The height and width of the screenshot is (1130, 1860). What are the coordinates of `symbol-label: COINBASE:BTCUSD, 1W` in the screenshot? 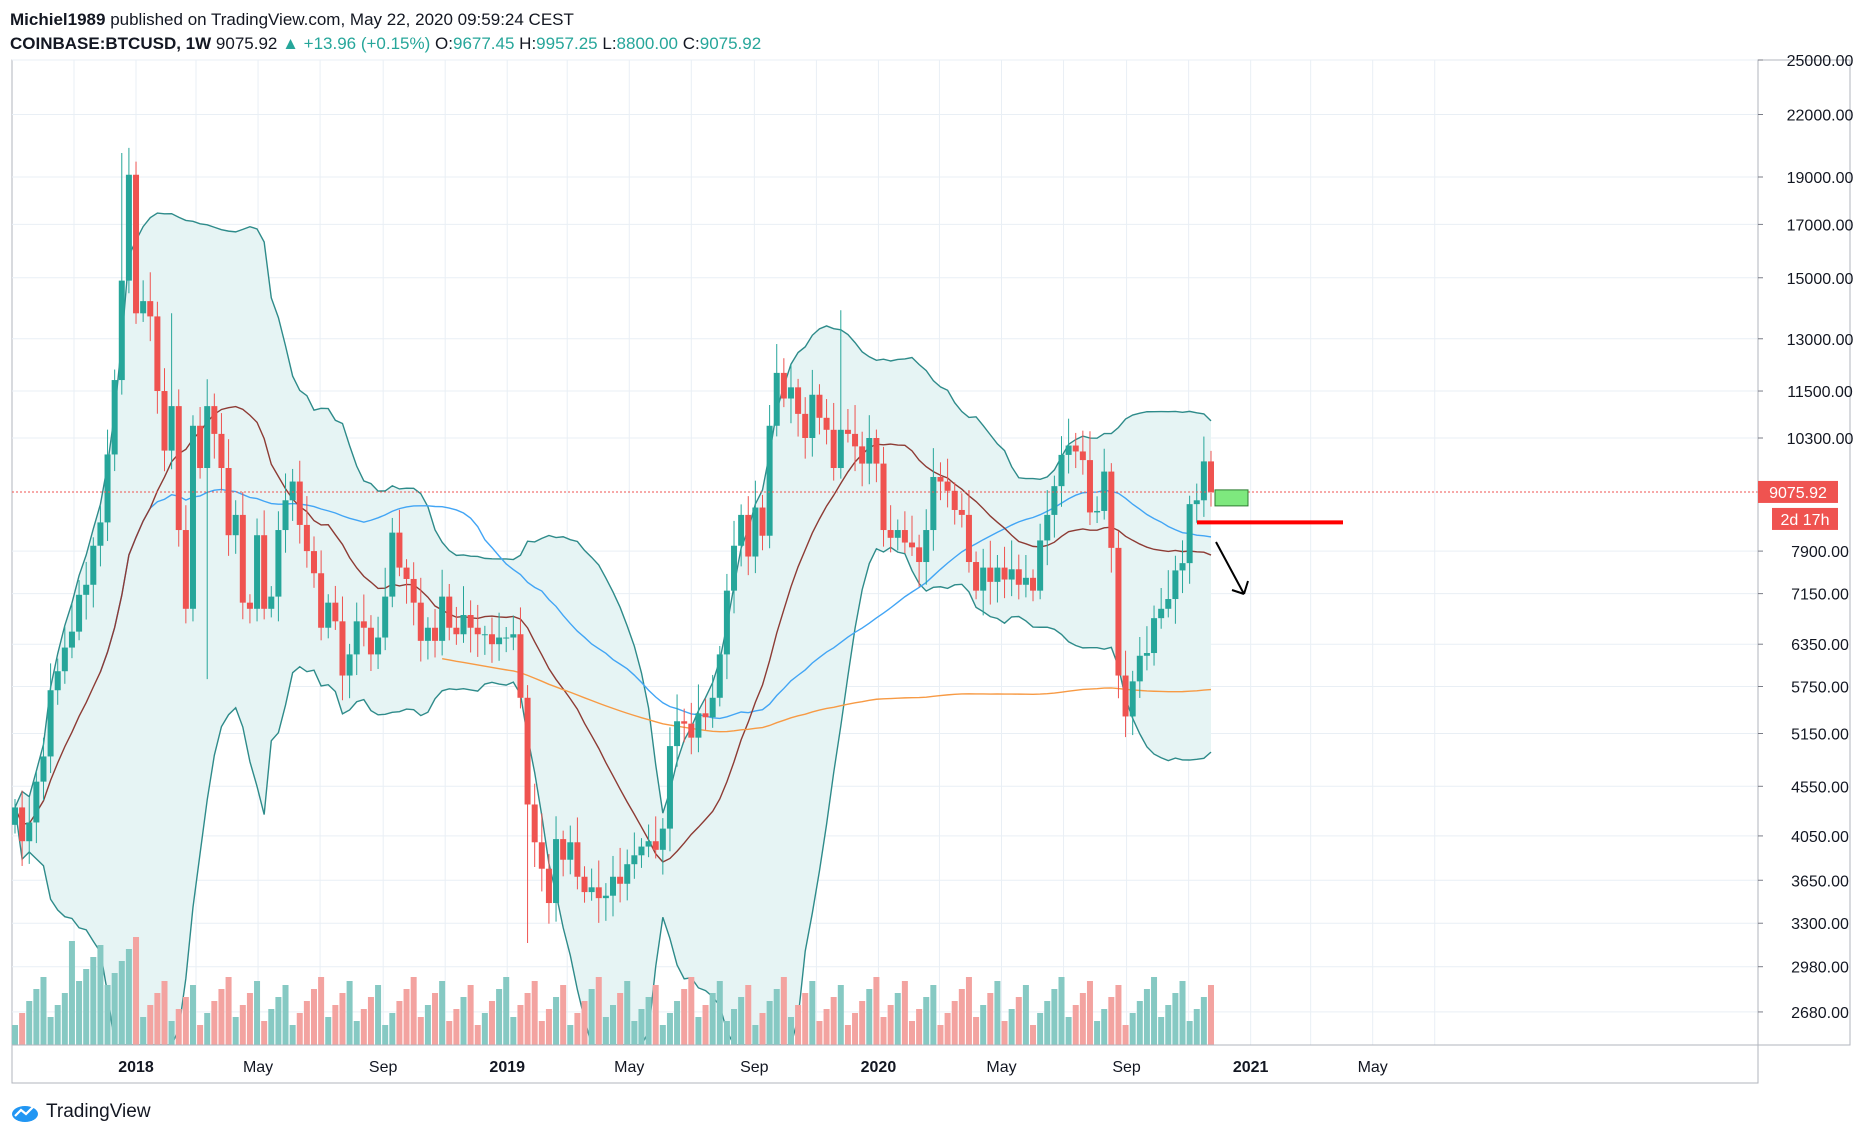 It's located at (111, 43).